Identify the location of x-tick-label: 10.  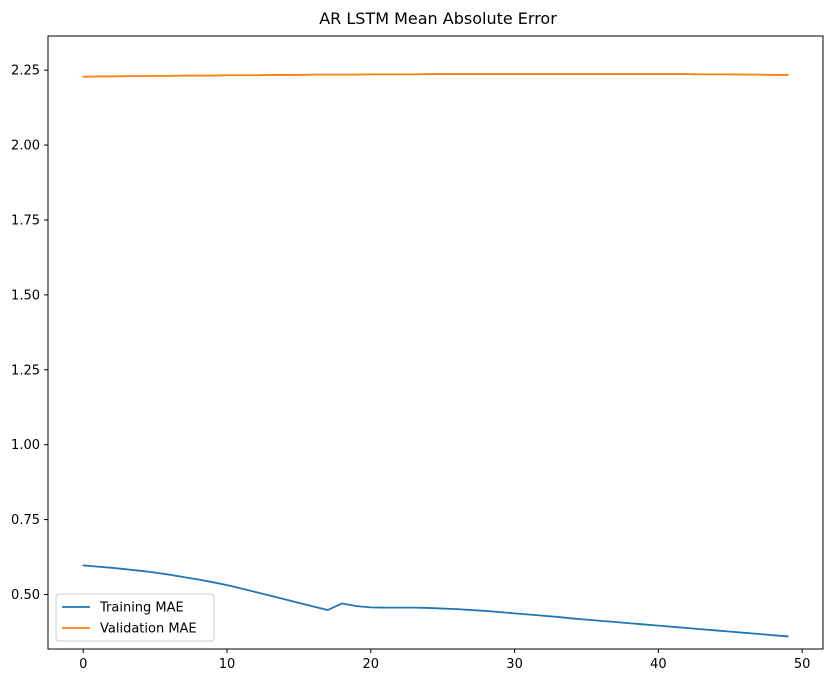
(227, 664).